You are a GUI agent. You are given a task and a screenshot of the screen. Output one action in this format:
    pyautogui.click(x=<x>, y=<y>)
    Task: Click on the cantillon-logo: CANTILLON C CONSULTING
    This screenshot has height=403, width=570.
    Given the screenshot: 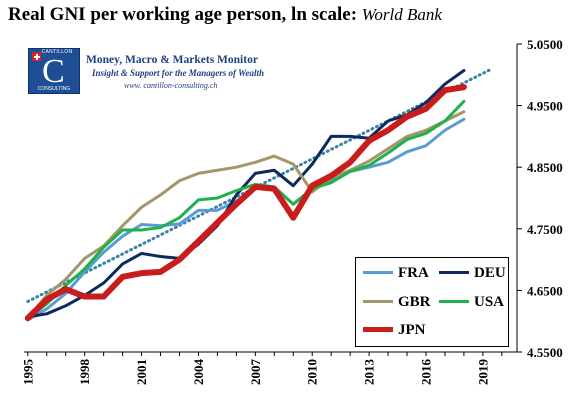 What is the action you would take?
    pyautogui.click(x=54, y=71)
    